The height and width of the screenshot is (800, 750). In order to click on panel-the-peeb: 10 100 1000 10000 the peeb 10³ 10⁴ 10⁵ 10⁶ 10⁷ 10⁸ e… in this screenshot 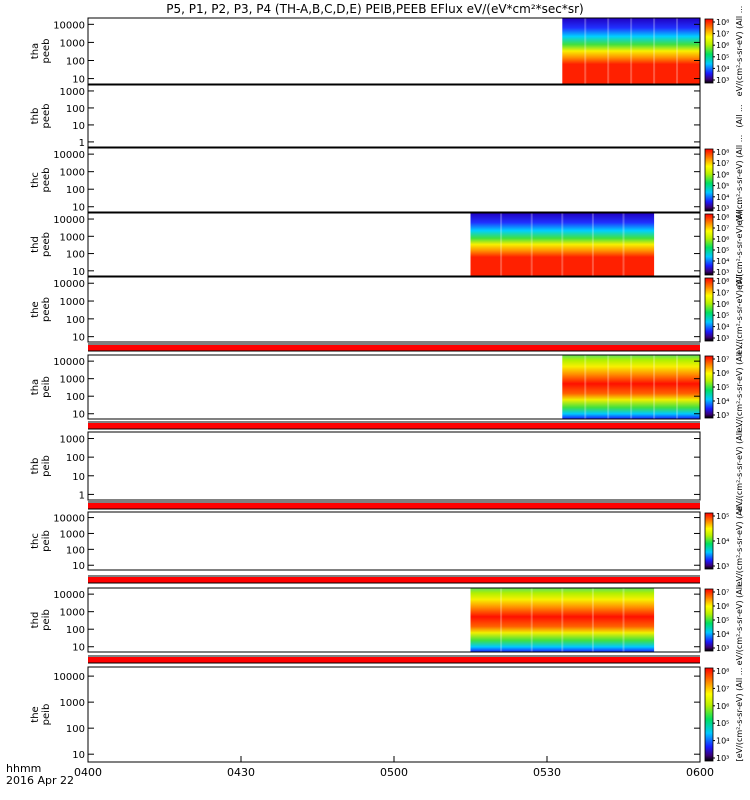, I will do `click(387, 309)`.